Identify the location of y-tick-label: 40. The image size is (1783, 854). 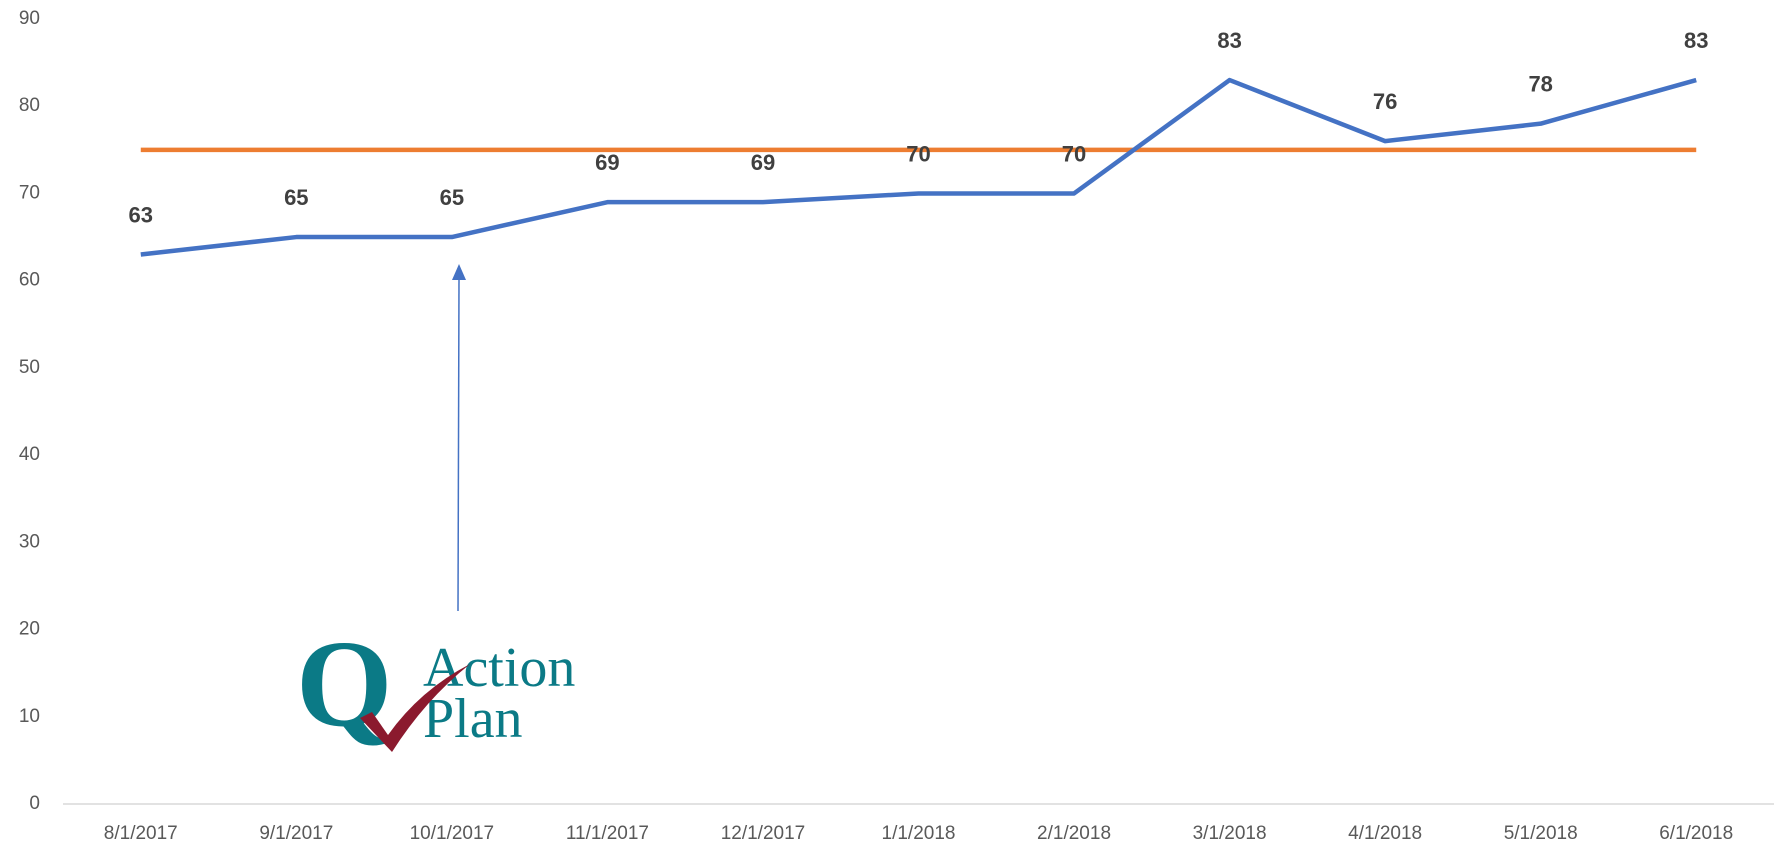
(29, 454).